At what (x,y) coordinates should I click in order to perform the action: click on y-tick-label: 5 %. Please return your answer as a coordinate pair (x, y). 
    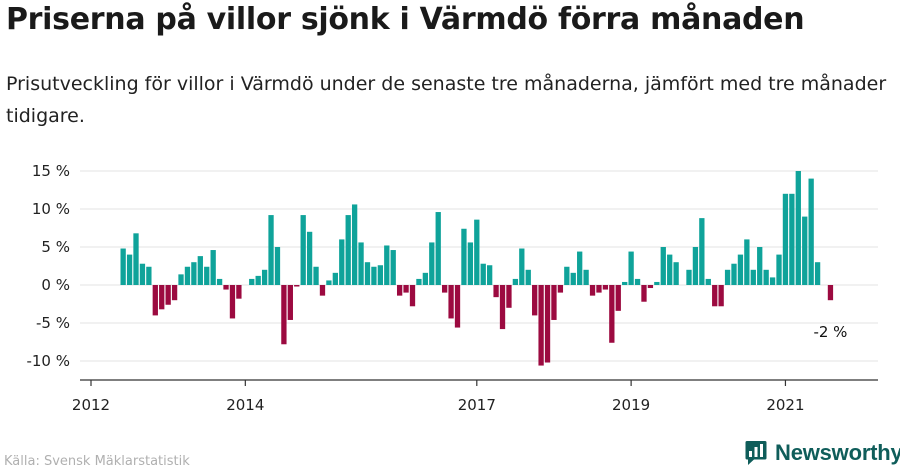
    Looking at the image, I should click on (55, 247).